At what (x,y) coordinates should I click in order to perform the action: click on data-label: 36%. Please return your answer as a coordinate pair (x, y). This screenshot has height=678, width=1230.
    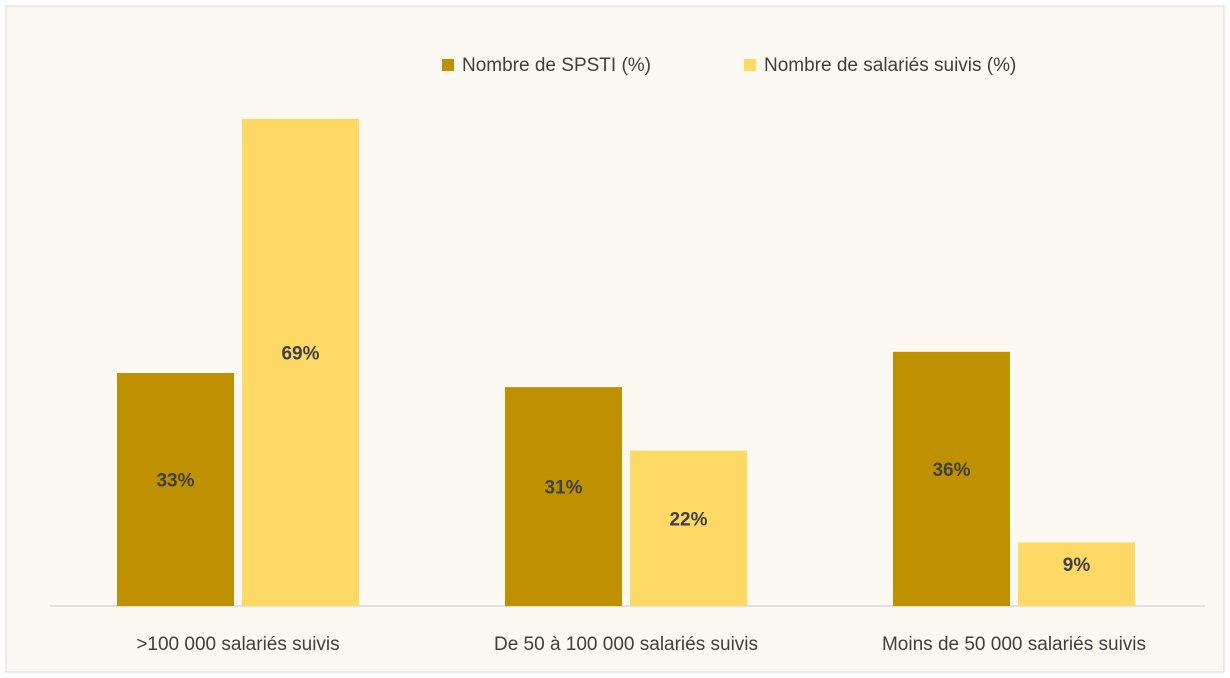
    Looking at the image, I should click on (951, 470).